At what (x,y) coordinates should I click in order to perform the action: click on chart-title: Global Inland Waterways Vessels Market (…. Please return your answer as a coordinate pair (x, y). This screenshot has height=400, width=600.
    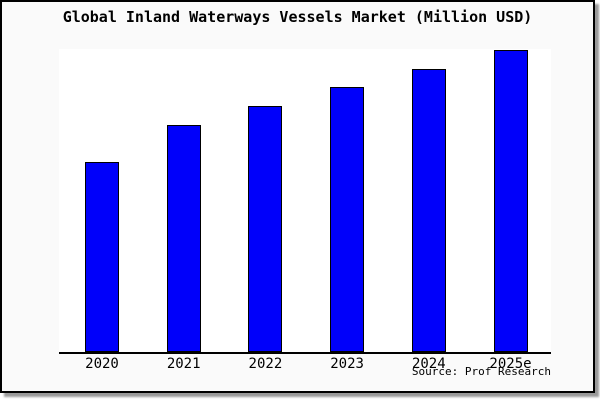
    Looking at the image, I should click on (297, 17).